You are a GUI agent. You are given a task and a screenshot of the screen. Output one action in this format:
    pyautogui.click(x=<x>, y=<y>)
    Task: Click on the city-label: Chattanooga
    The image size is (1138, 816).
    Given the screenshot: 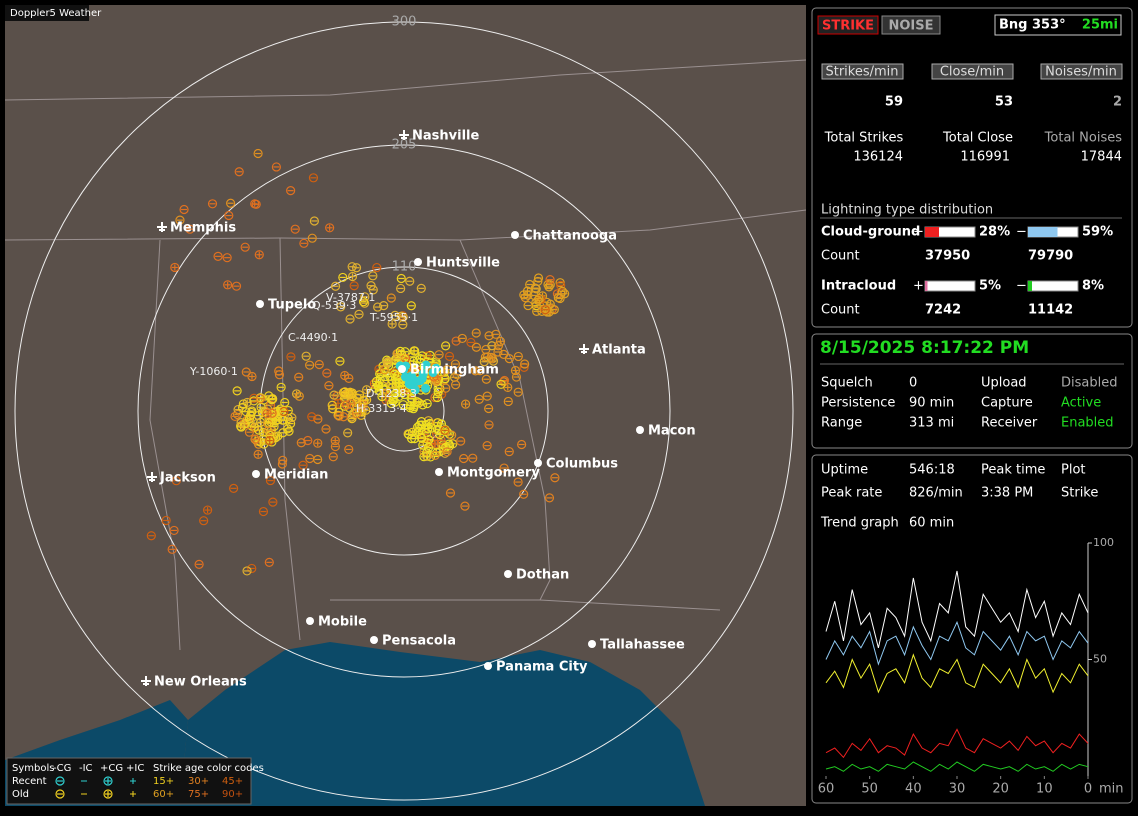 What is the action you would take?
    pyautogui.click(x=570, y=236)
    